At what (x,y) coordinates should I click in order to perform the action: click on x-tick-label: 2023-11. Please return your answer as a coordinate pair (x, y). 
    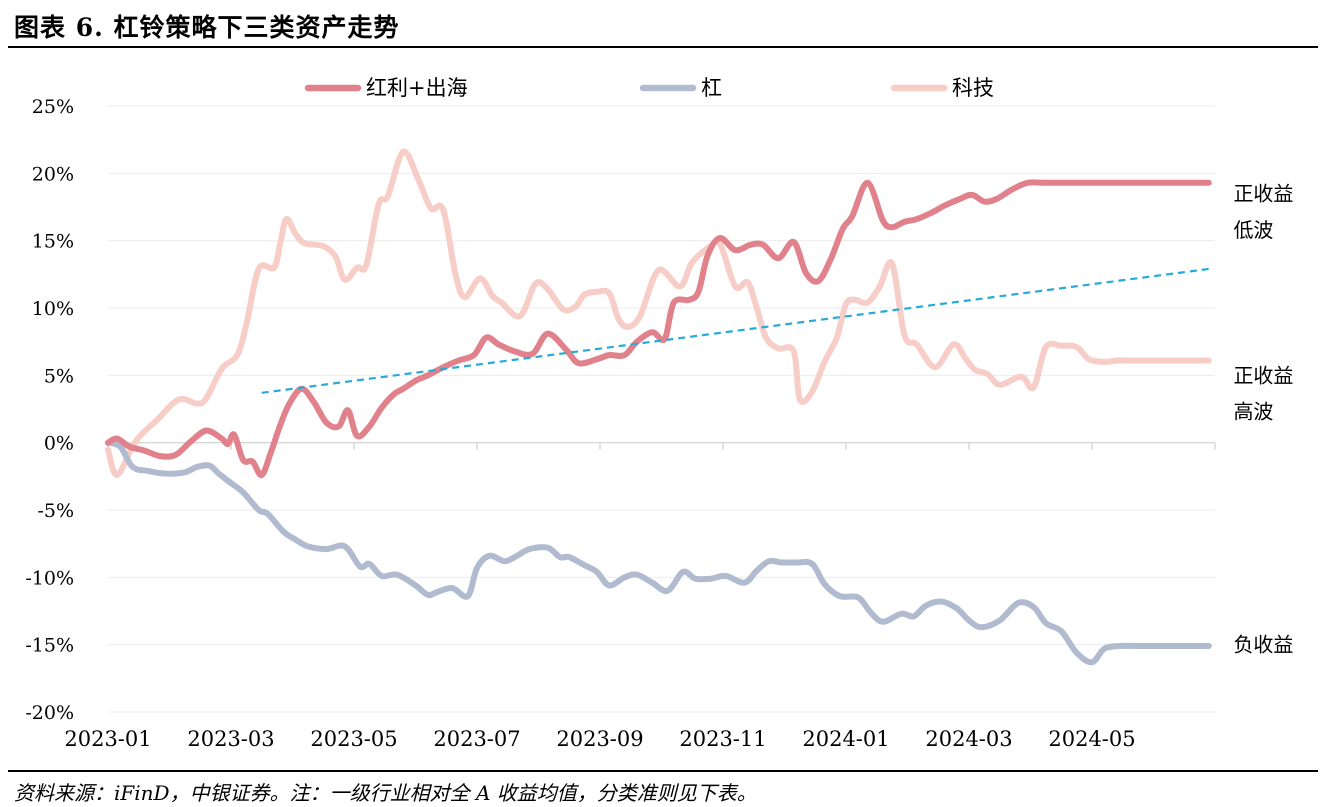
    Looking at the image, I should click on (722, 739).